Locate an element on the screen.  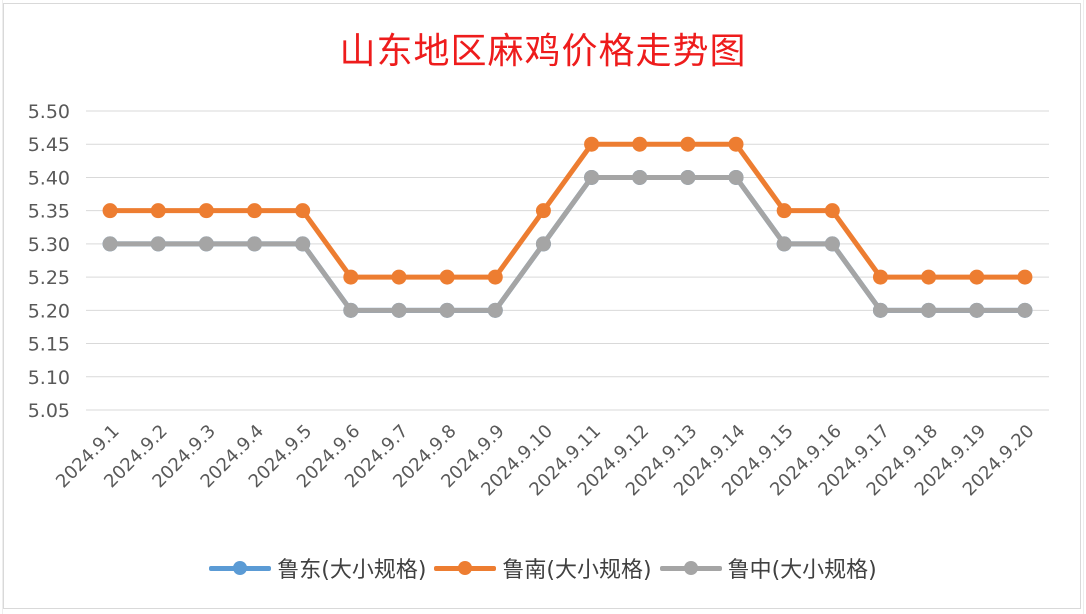
legend-label: 鲁南(大小规格) is located at coordinates (577, 570).